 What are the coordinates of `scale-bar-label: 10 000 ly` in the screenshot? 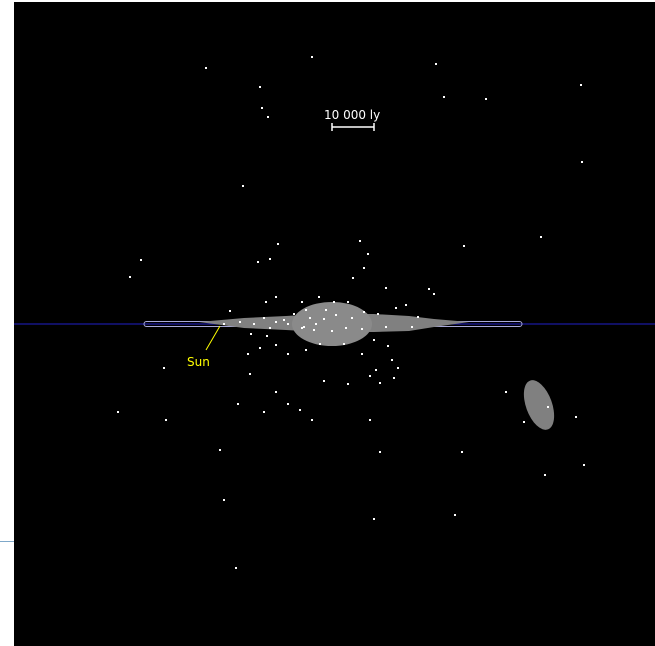 It's located at (352, 115).